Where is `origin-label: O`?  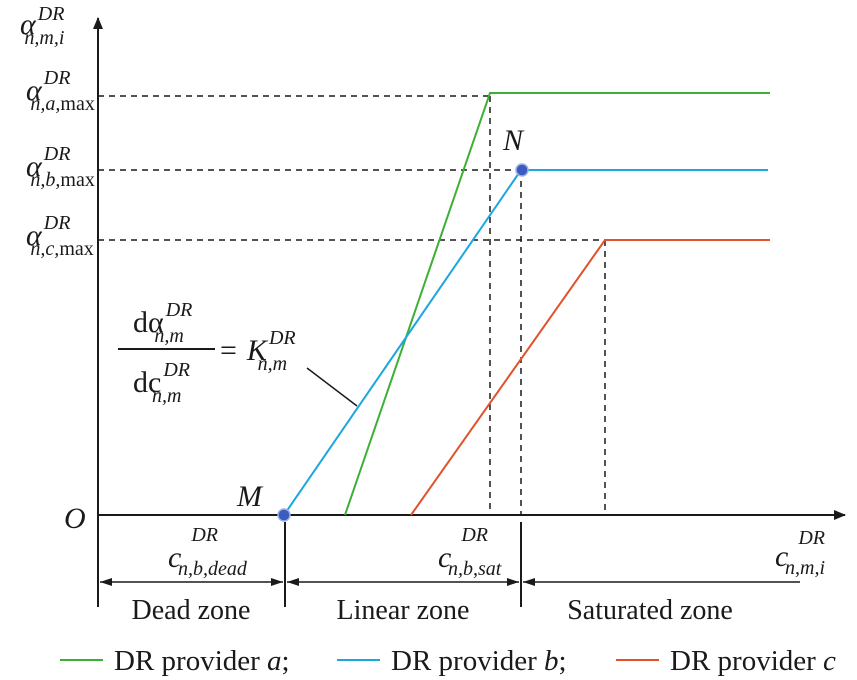
origin-label: O is located at coordinates (75, 518).